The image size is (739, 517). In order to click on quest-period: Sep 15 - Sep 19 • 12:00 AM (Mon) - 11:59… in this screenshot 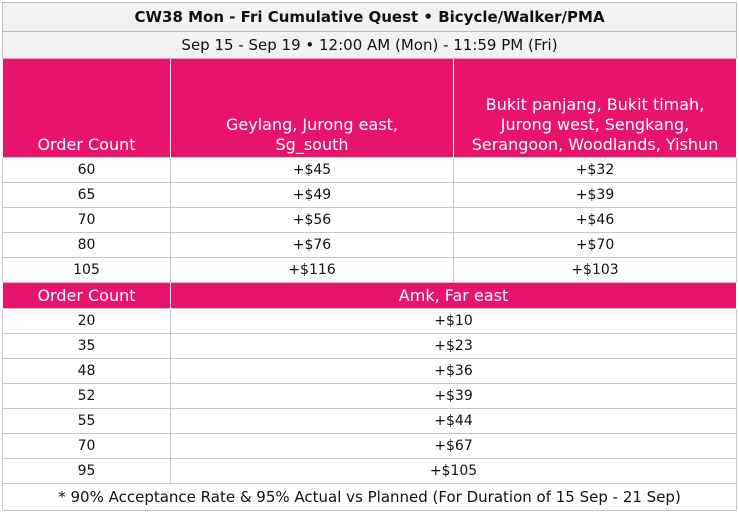, I will do `click(369, 45)`.